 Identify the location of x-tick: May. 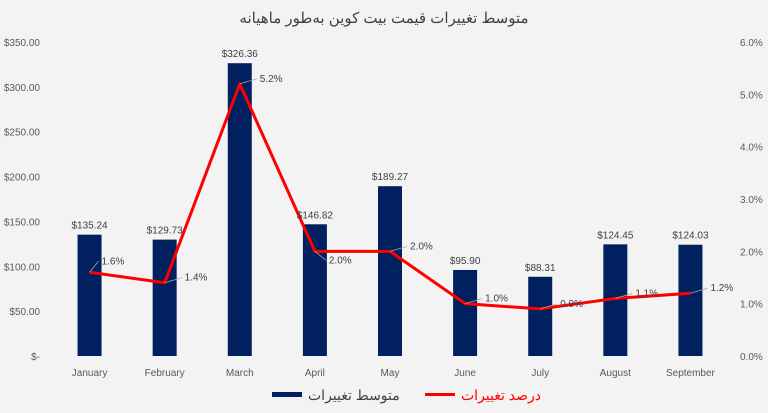
(390, 373).